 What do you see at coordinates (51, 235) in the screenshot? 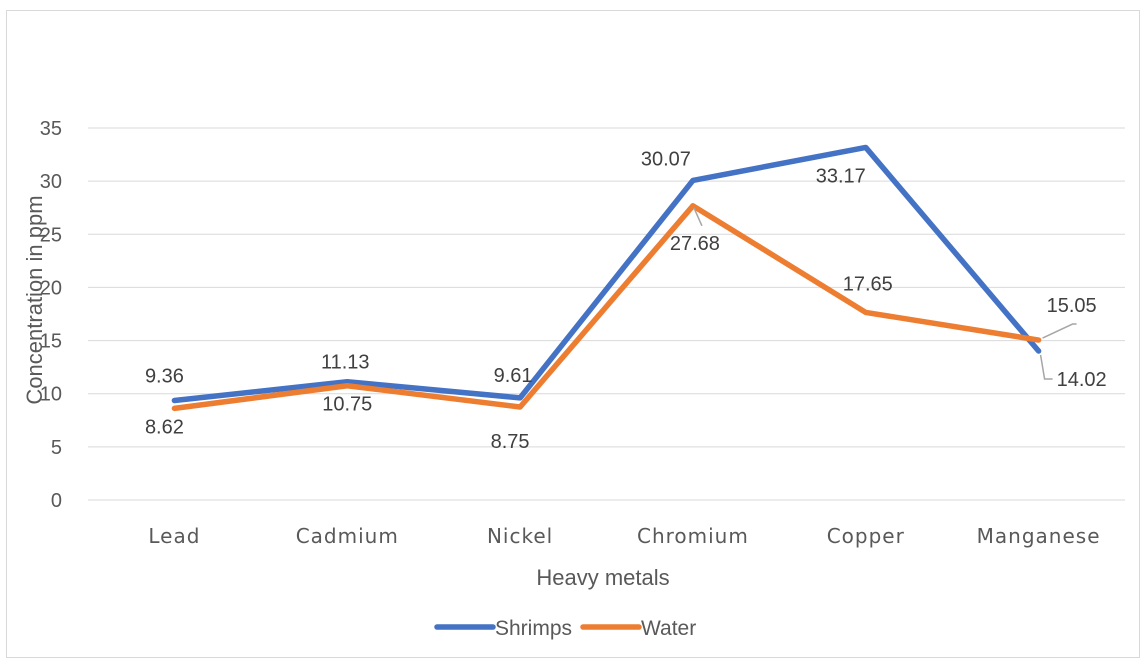
I see `y-tick-label: 25` at bounding box center [51, 235].